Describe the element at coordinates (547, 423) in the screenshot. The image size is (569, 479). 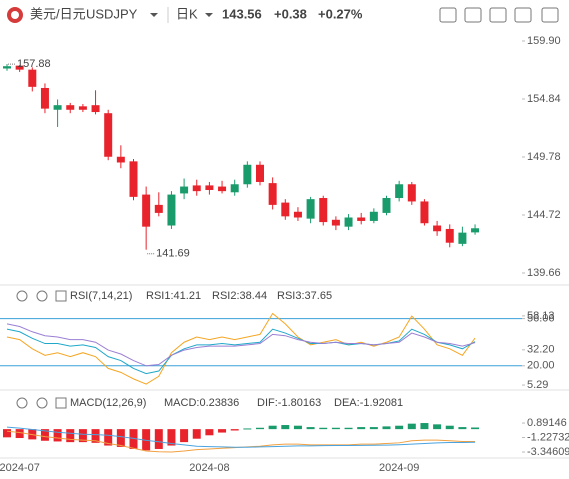
I see `y-tick-label: 0.89146` at that location.